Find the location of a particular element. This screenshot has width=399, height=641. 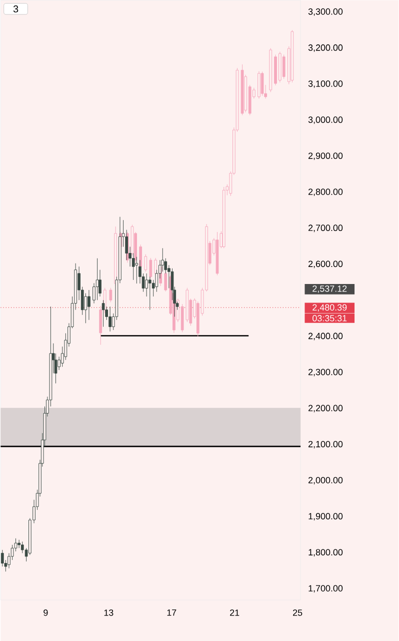

y-tick-label: 2,400.00 is located at coordinates (325, 336).